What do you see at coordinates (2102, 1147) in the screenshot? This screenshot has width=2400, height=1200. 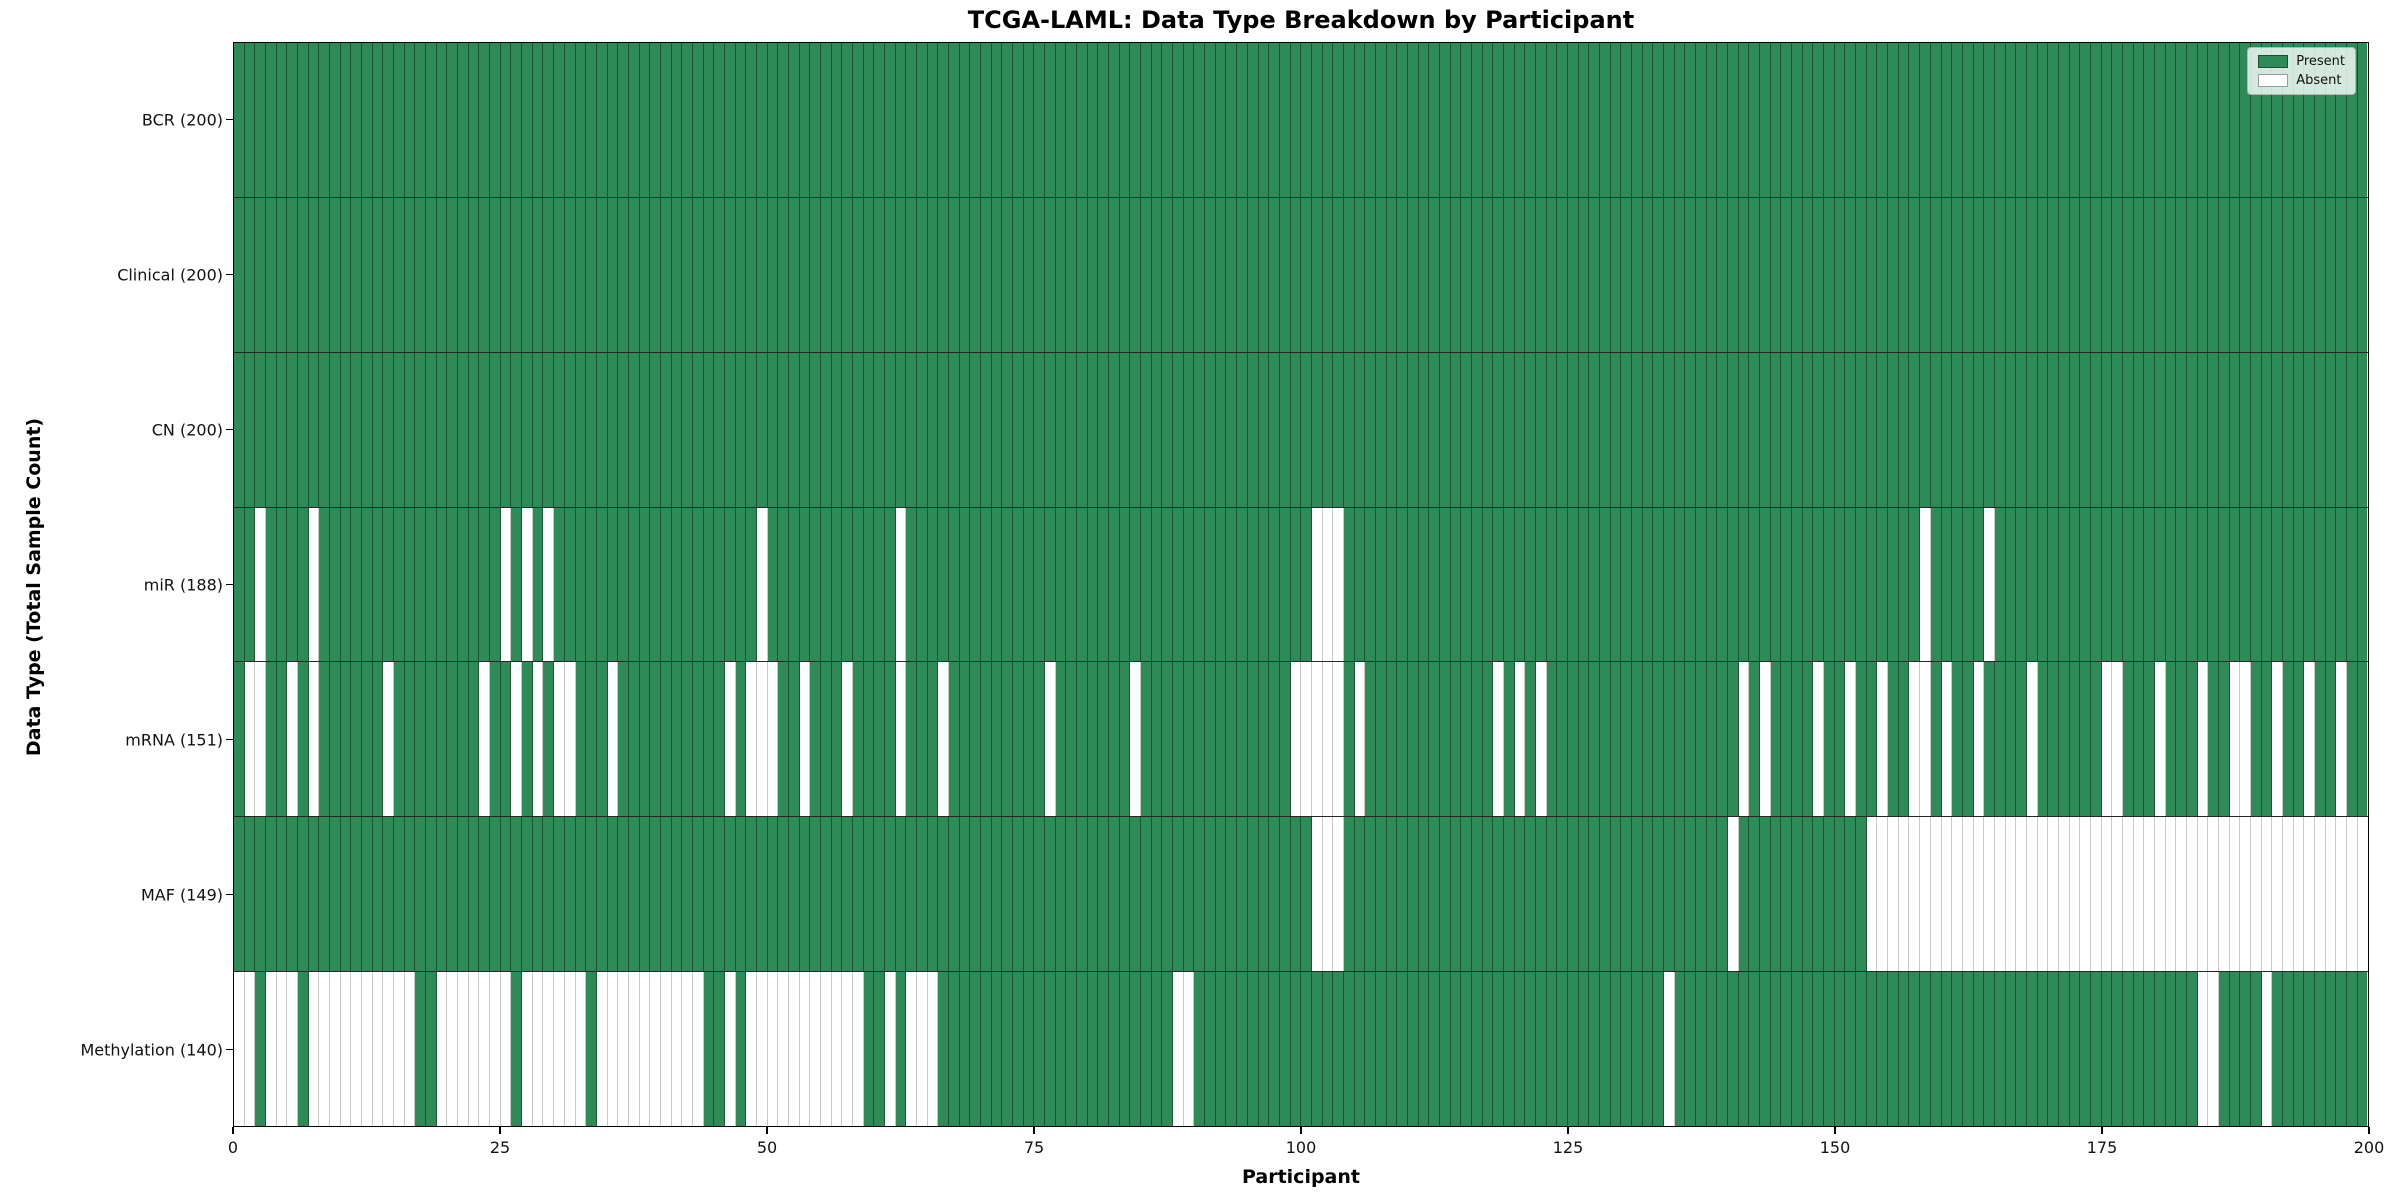 I see `x-tick-label: 175` at bounding box center [2102, 1147].